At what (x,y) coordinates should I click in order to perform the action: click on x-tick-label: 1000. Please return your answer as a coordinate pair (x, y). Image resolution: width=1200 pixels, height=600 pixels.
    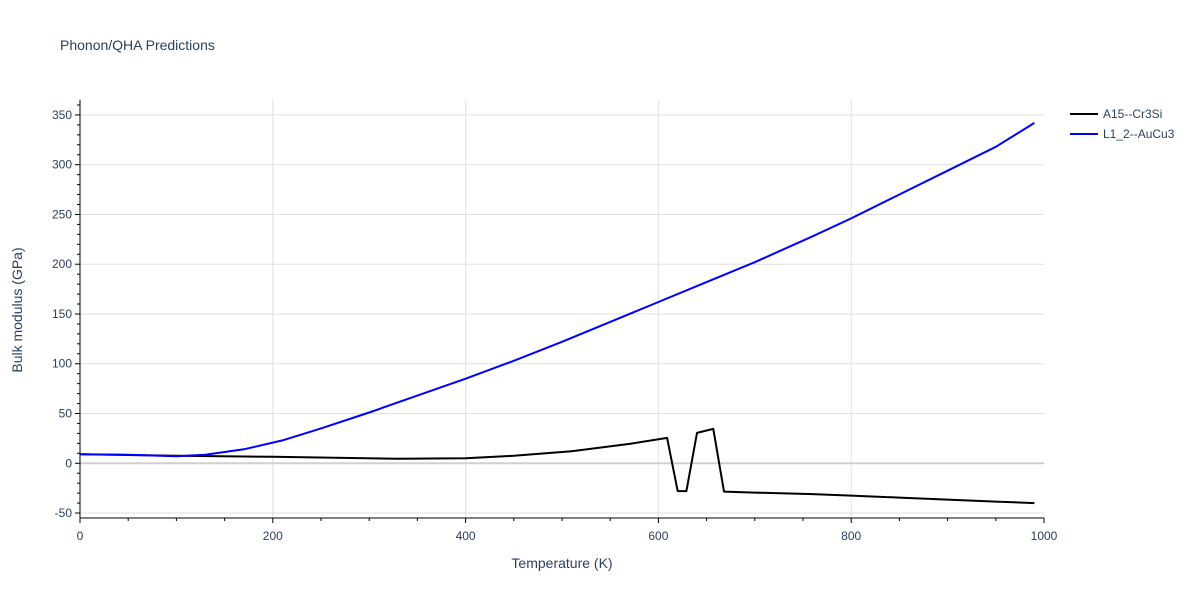
    Looking at the image, I should click on (1044, 536).